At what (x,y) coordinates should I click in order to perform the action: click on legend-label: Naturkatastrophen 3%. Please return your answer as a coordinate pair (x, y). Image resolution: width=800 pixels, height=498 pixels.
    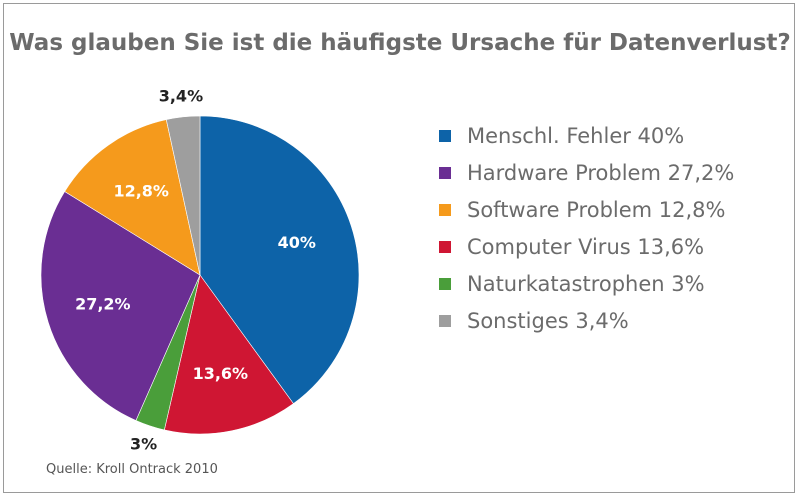
    Looking at the image, I should click on (586, 283).